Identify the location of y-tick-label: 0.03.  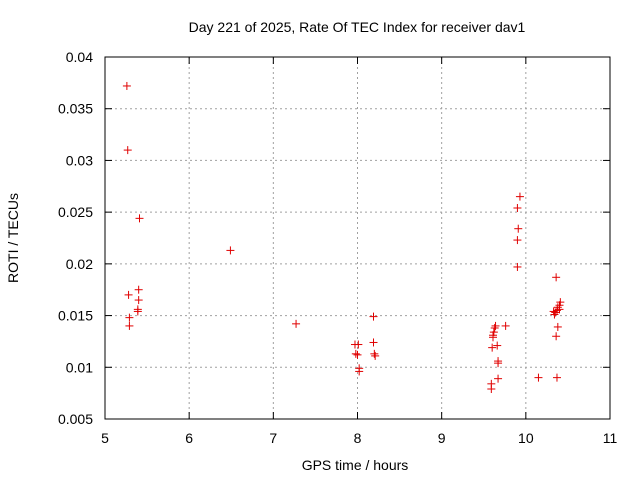
(79, 160).